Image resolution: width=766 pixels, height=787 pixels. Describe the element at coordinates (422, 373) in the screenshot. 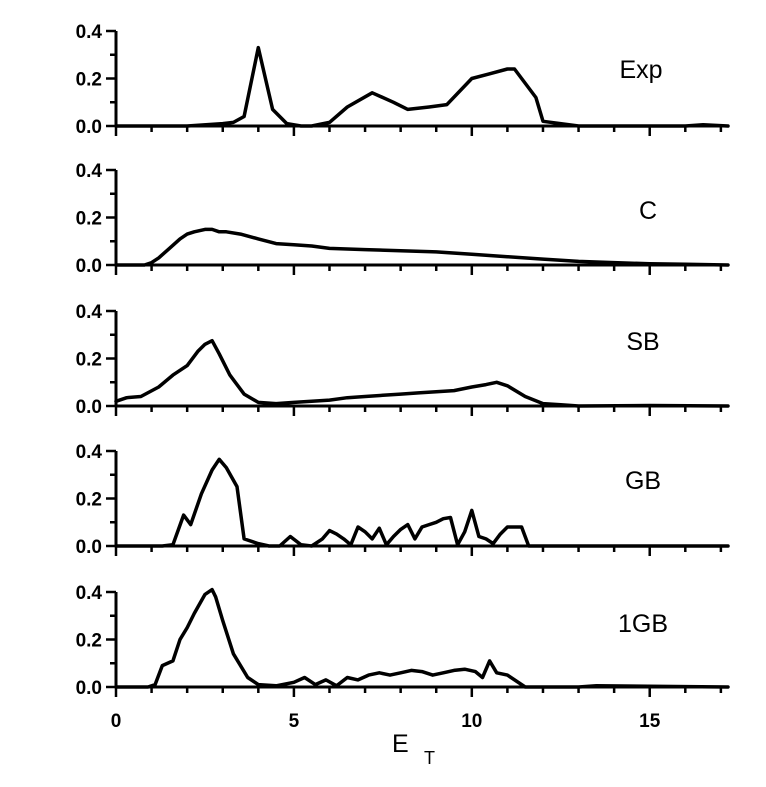

I see `series-line-sb` at that location.